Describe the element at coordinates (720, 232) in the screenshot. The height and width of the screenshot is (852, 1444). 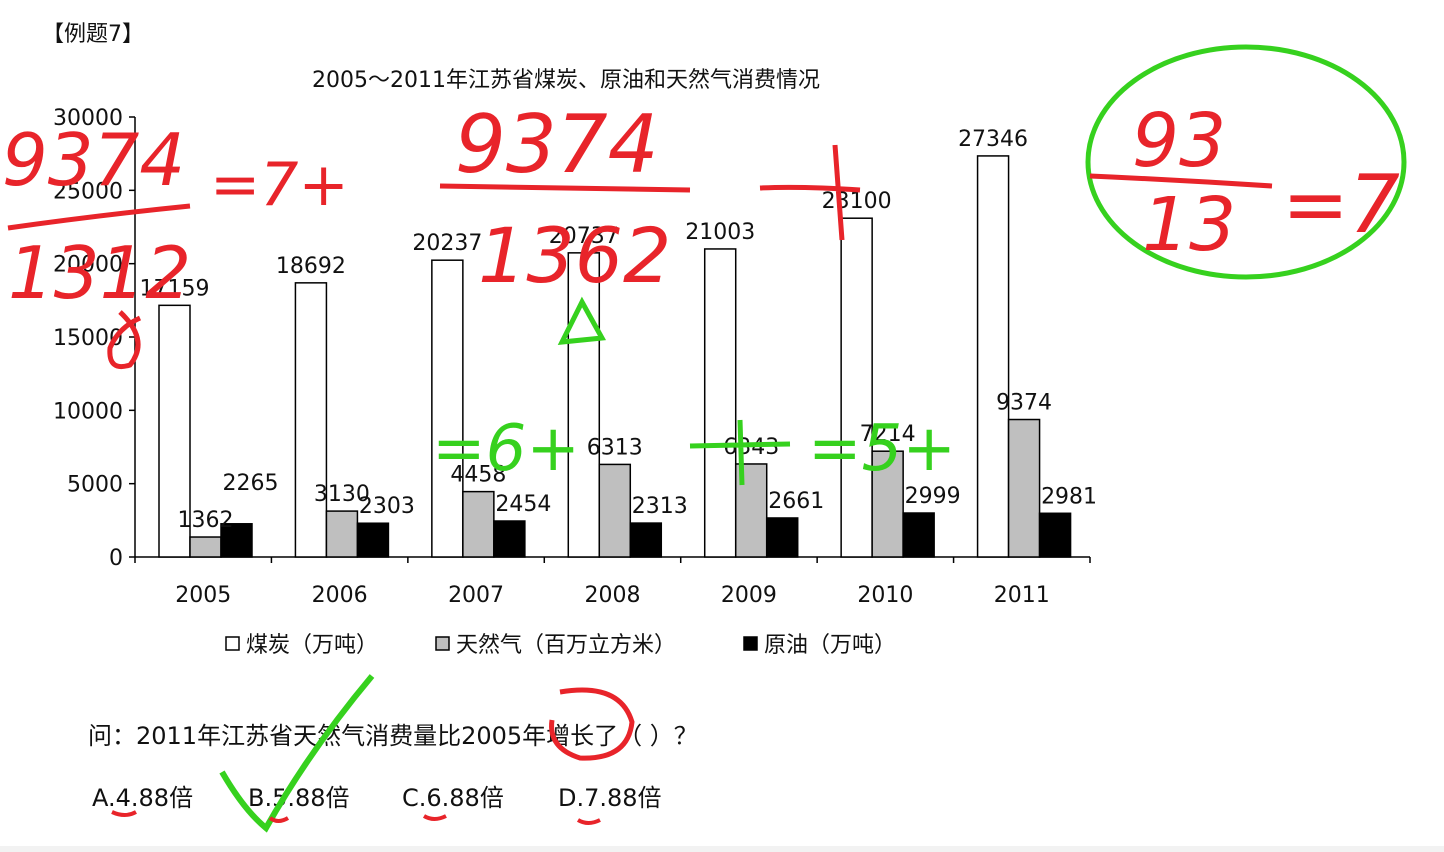
I see `data-label: 21003` at that location.